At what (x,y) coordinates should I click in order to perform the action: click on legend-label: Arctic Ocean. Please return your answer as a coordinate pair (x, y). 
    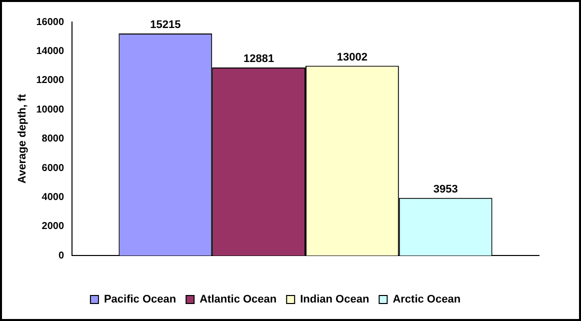
    Looking at the image, I should click on (426, 300).